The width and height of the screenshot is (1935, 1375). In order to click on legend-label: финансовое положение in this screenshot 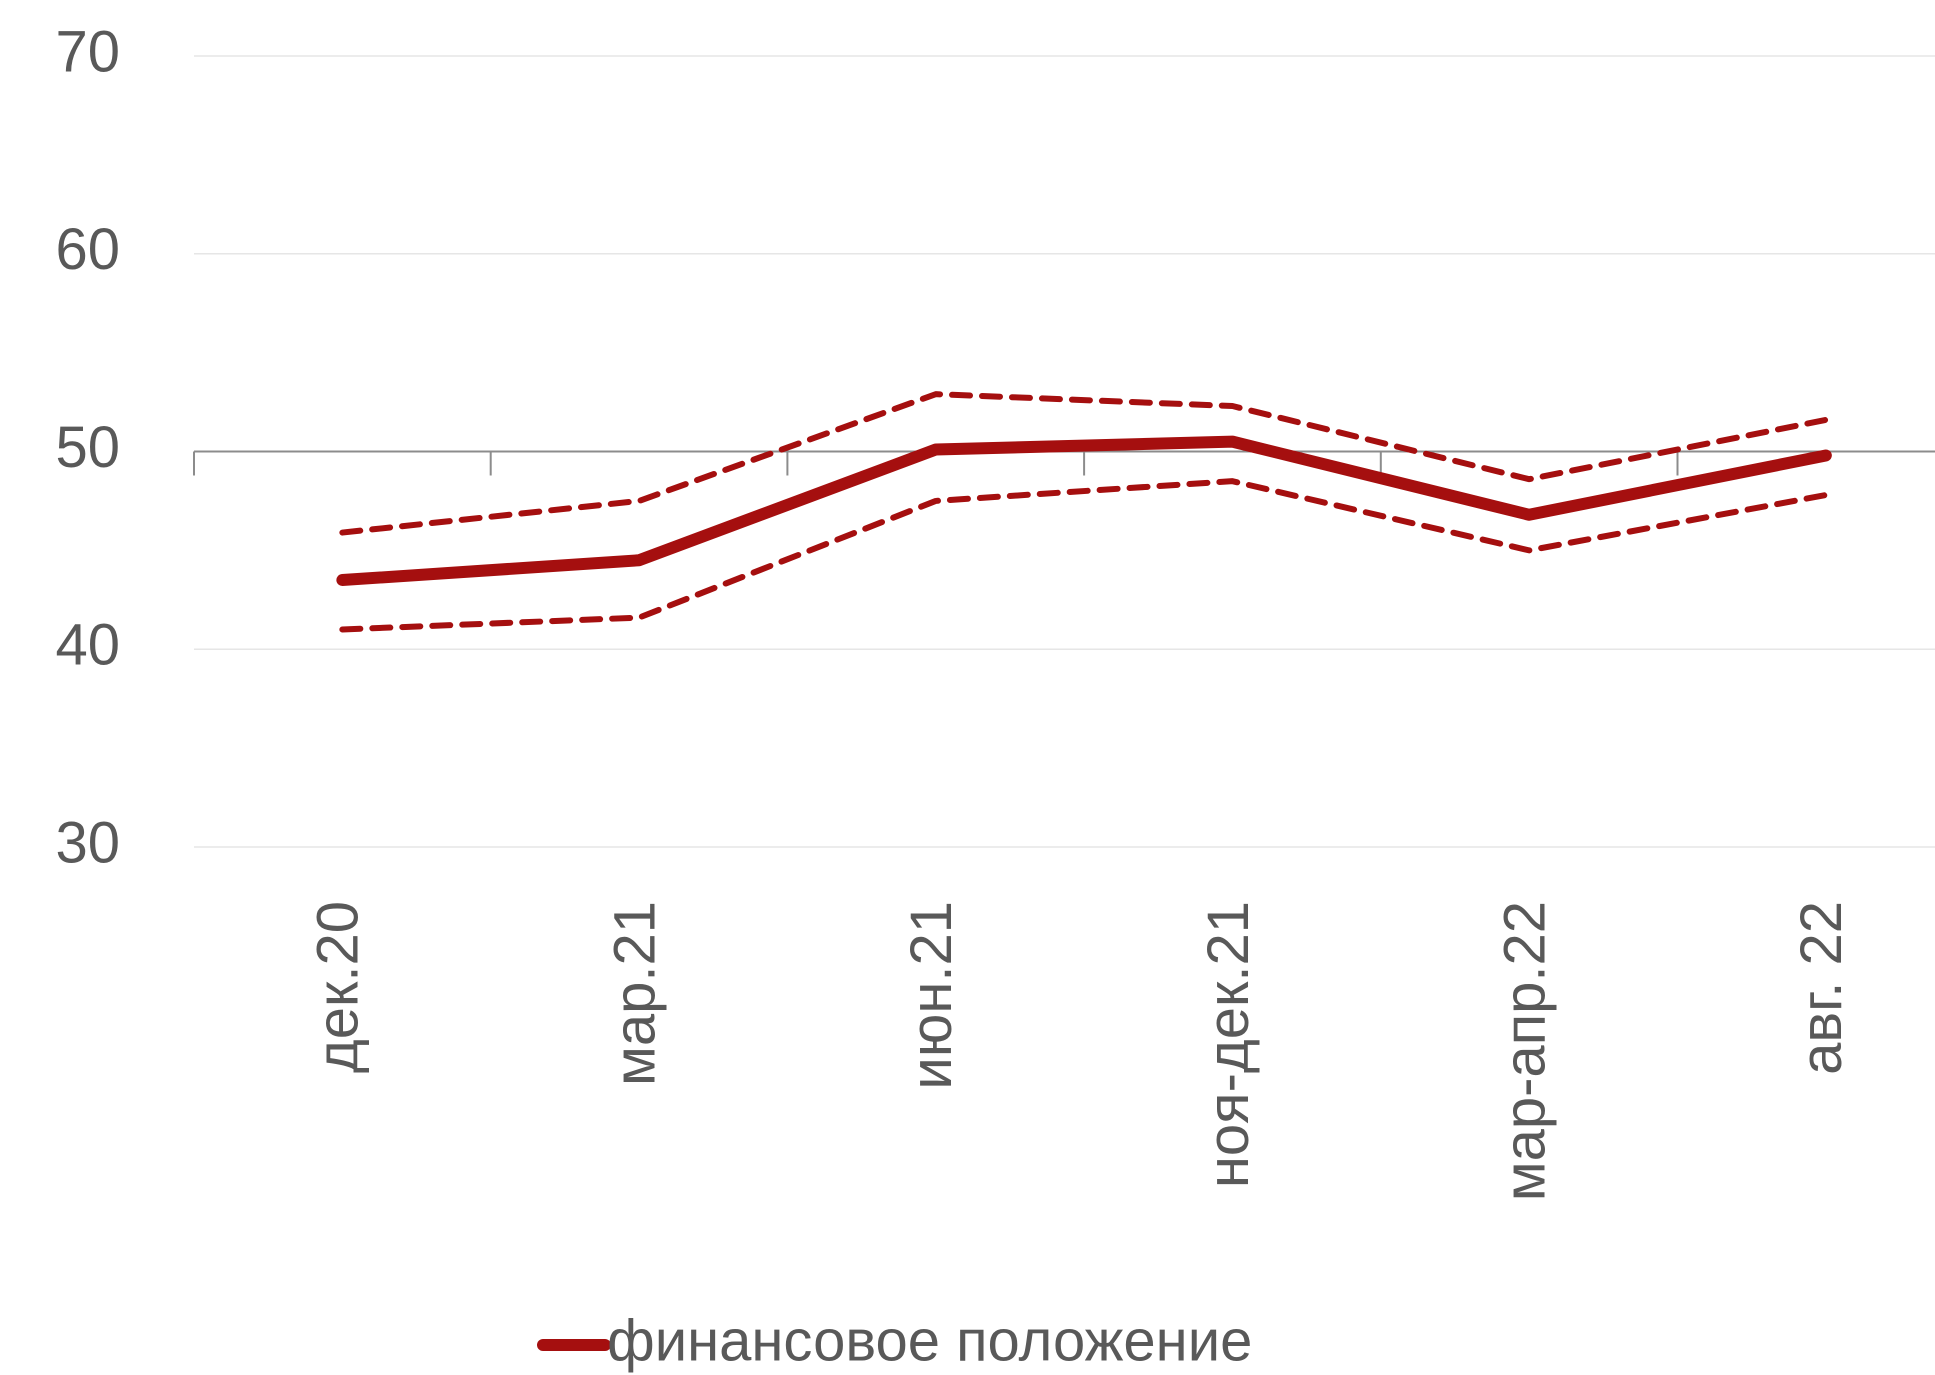, I will do `click(929, 1340)`.